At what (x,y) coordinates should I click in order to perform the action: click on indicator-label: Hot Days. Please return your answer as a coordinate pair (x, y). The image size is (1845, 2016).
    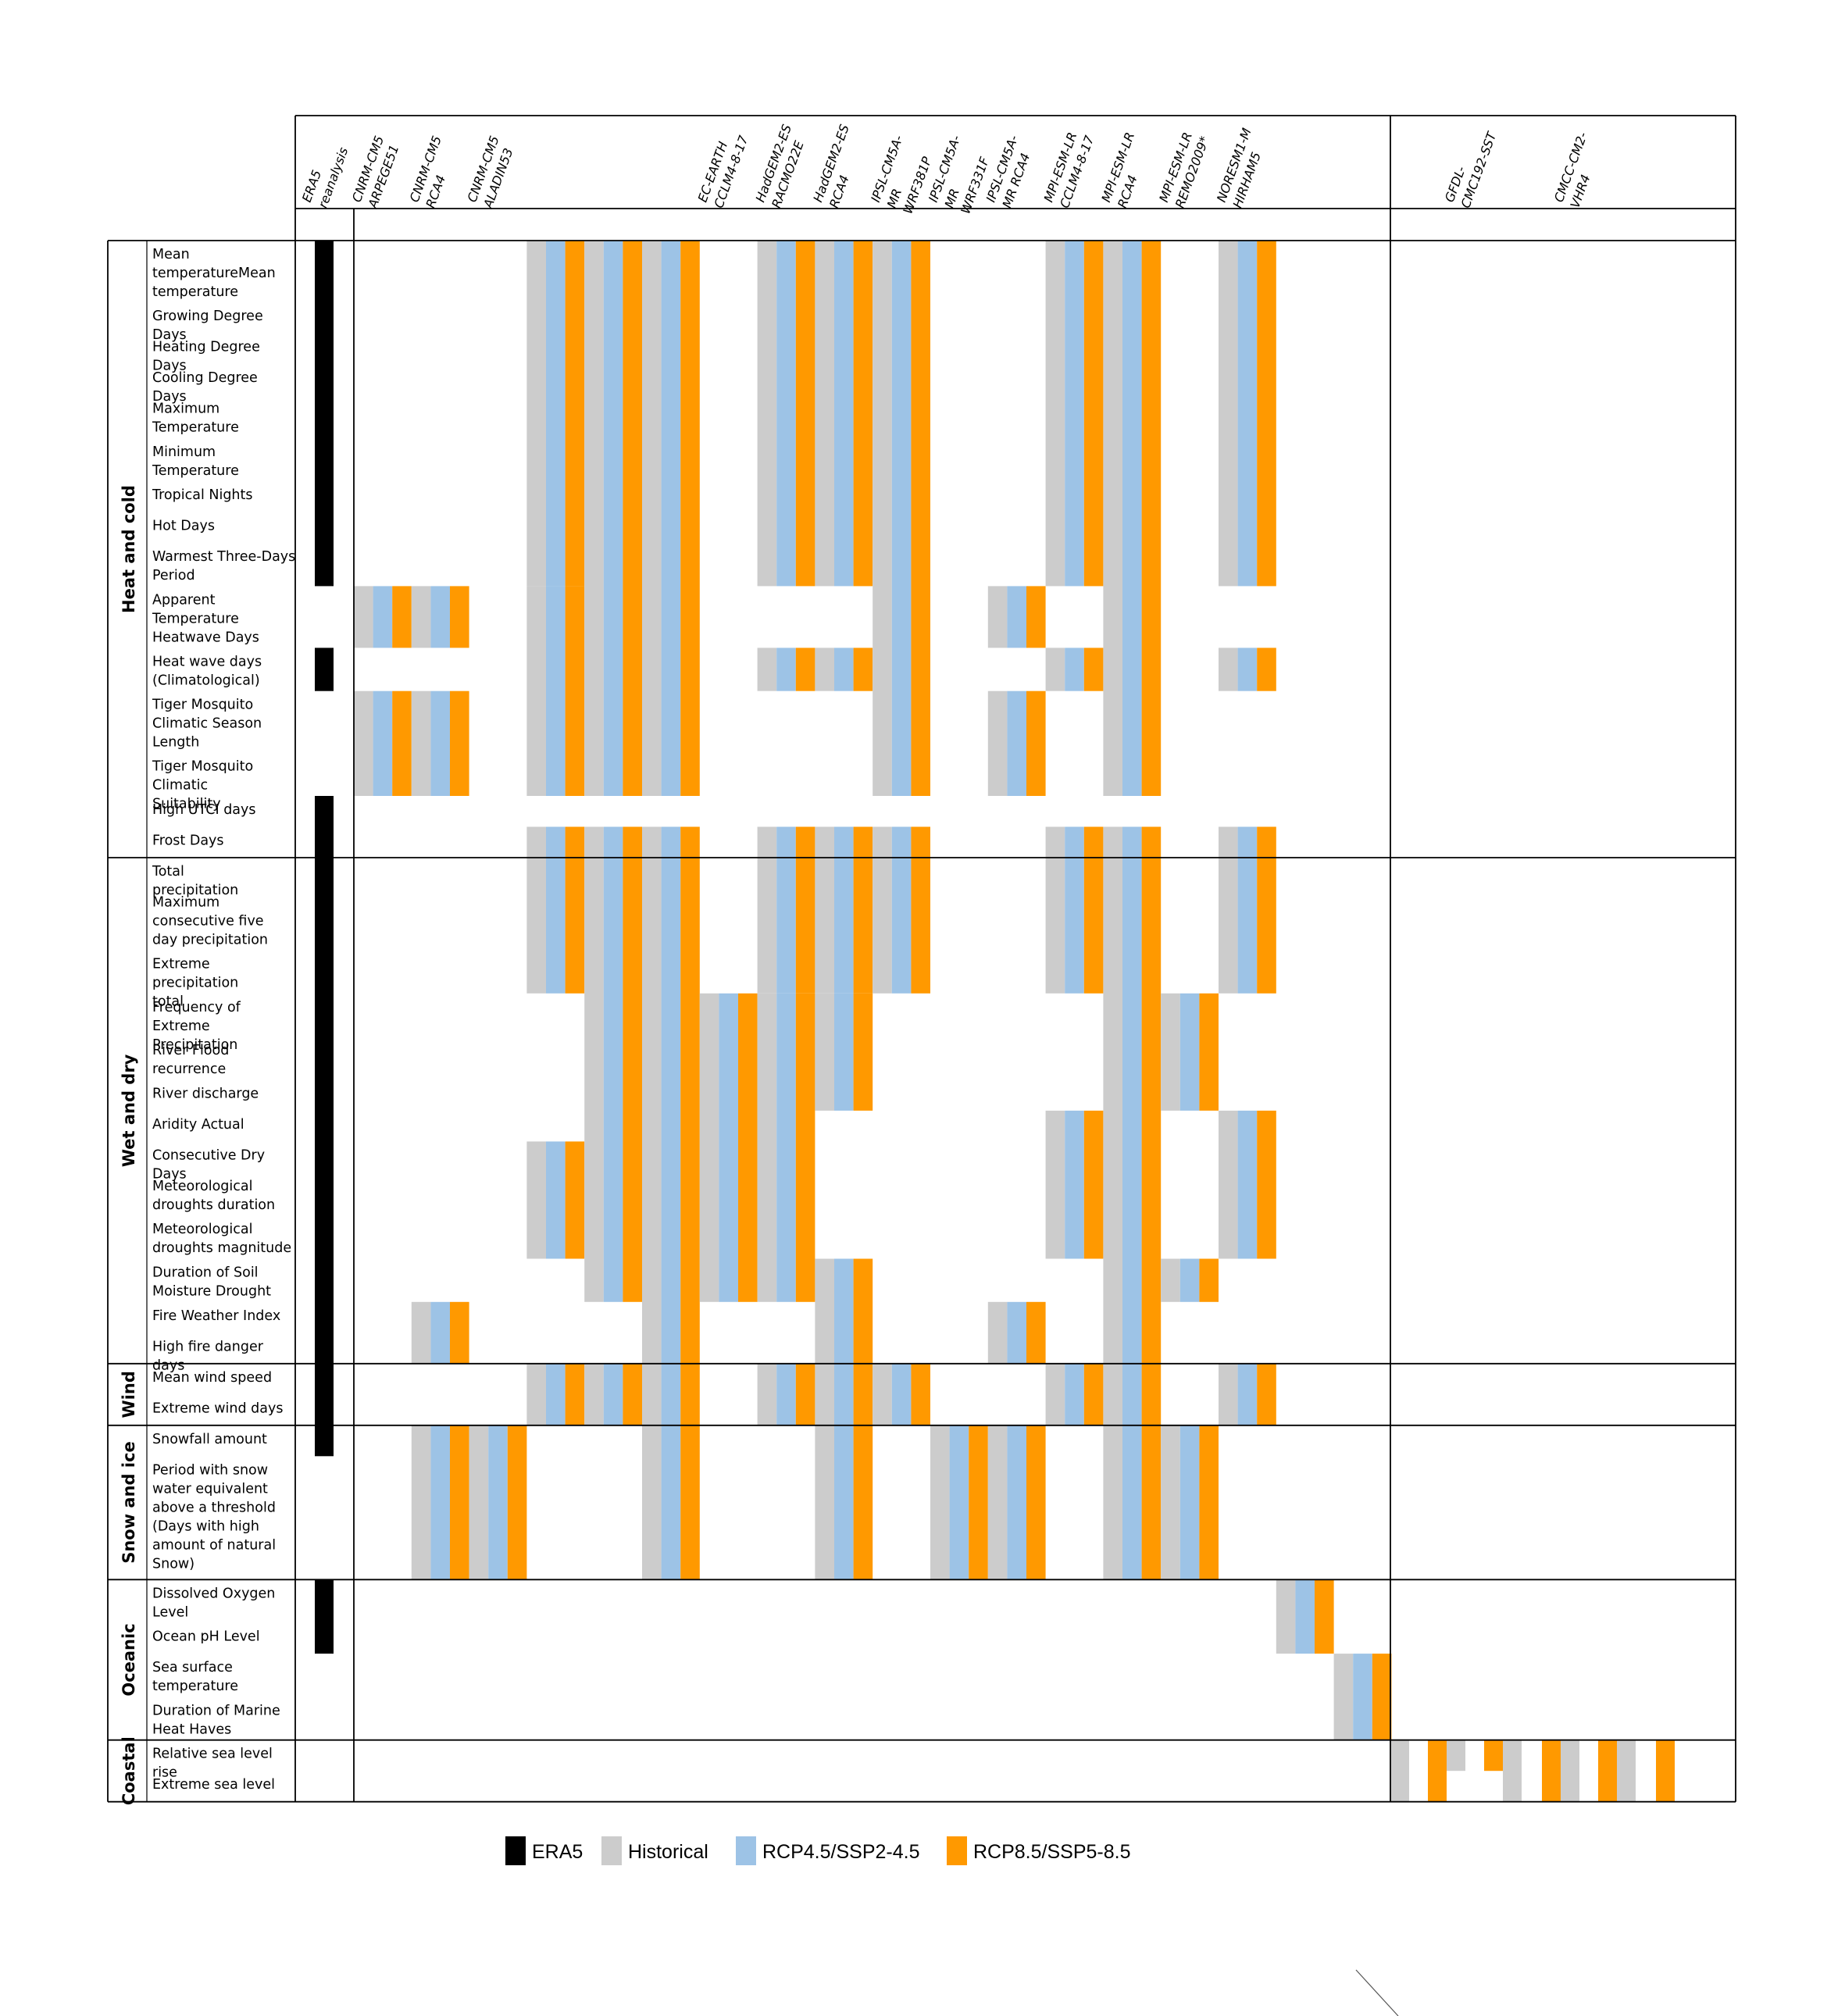
    Looking at the image, I should click on (183, 526).